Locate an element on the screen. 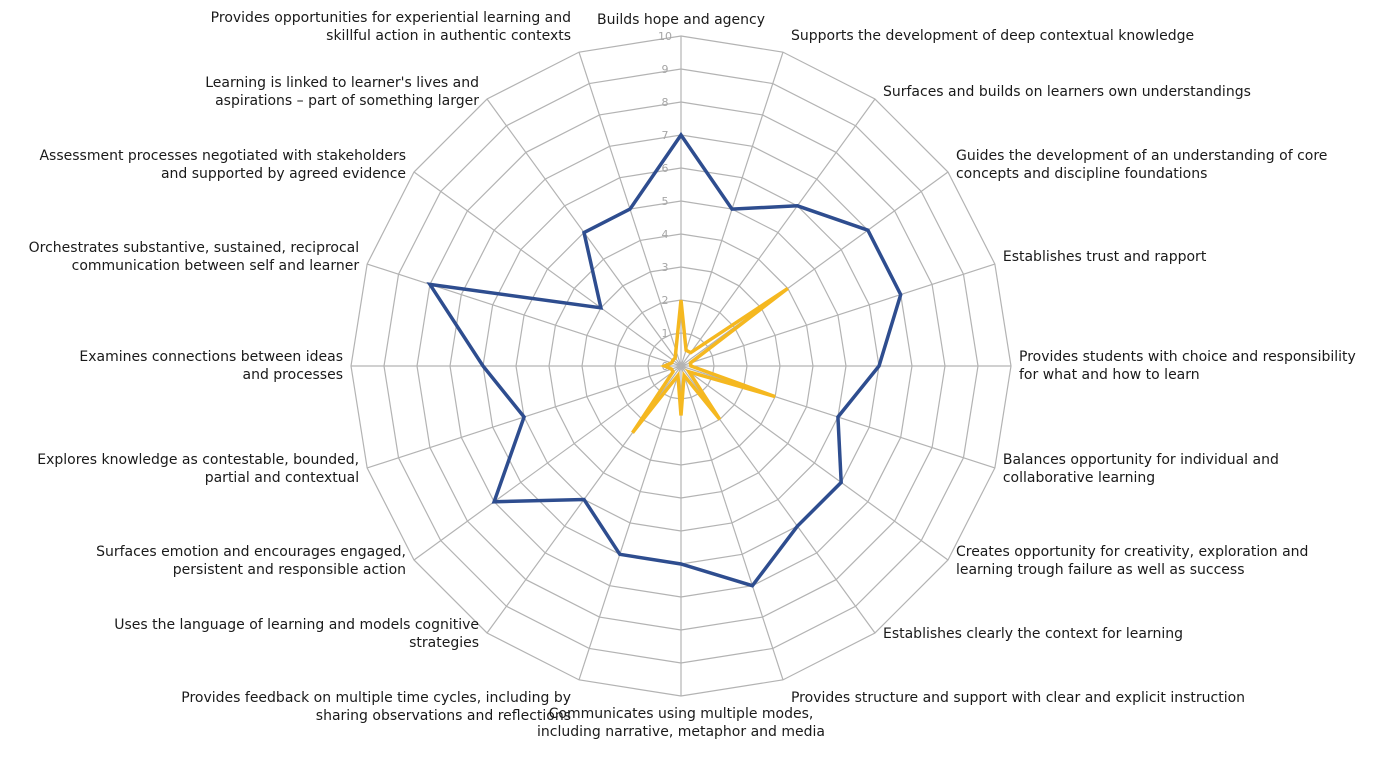  category-label-13-line-0: Surfaces emotion and encourages engaged, is located at coordinates (251, 552).